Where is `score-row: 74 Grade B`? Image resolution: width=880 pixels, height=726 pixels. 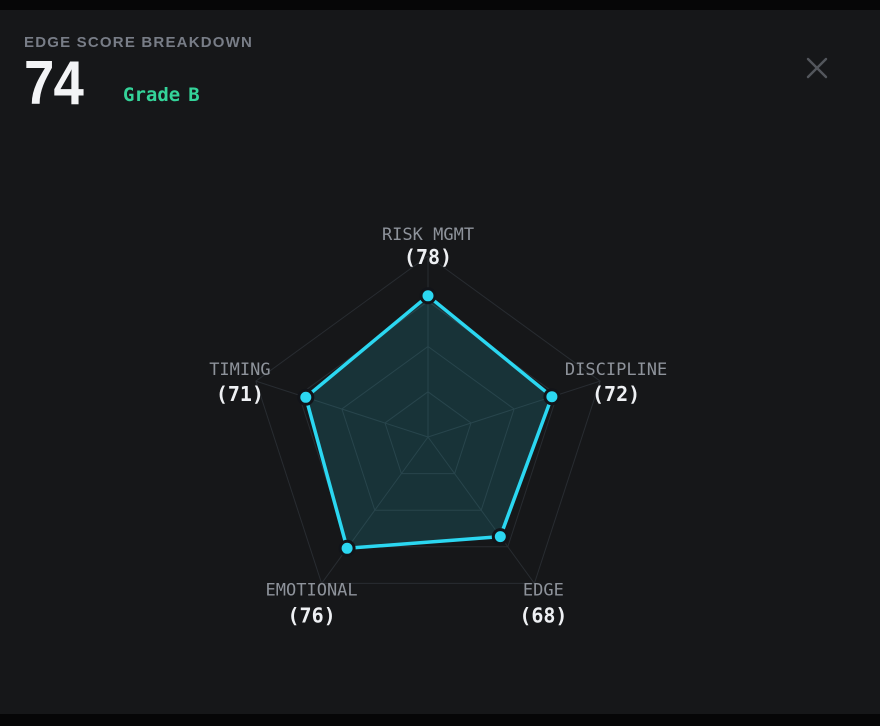
score-row: 74 Grade B is located at coordinates (112, 83).